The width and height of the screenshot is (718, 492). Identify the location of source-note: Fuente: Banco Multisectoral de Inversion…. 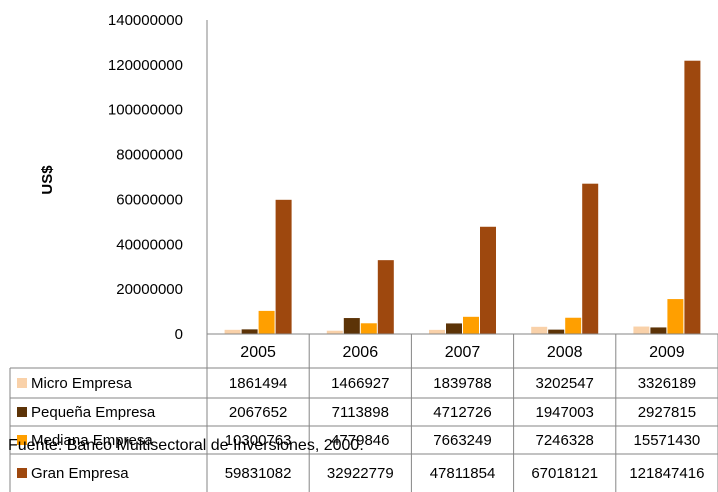
(186, 445).